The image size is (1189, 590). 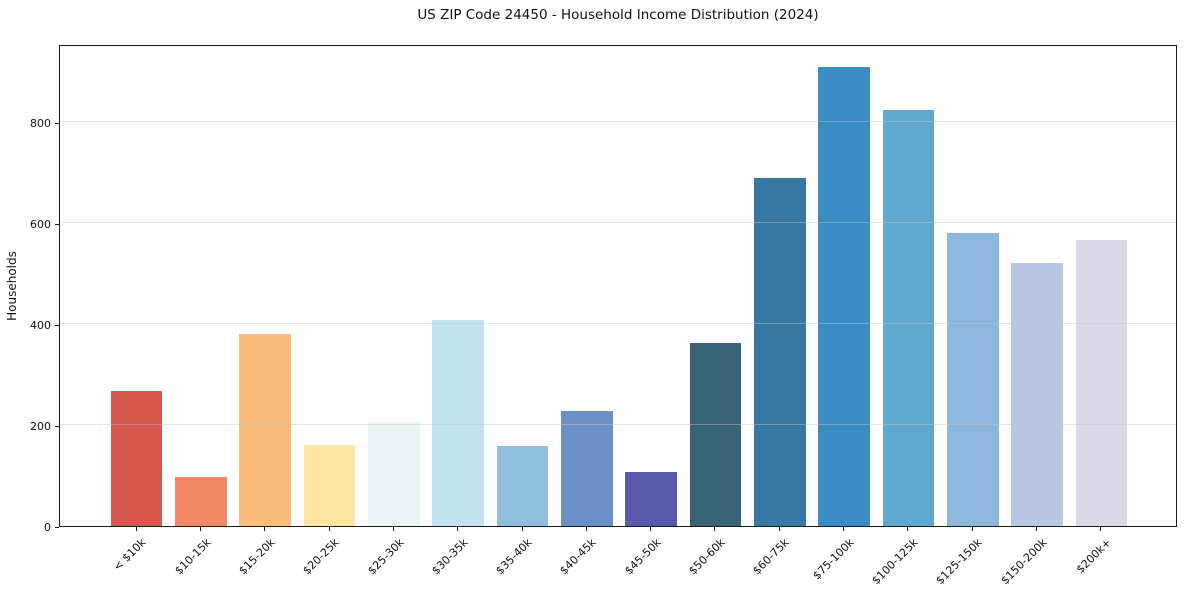 I want to click on x-tick-label: $25-30k, so click(x=385, y=557).